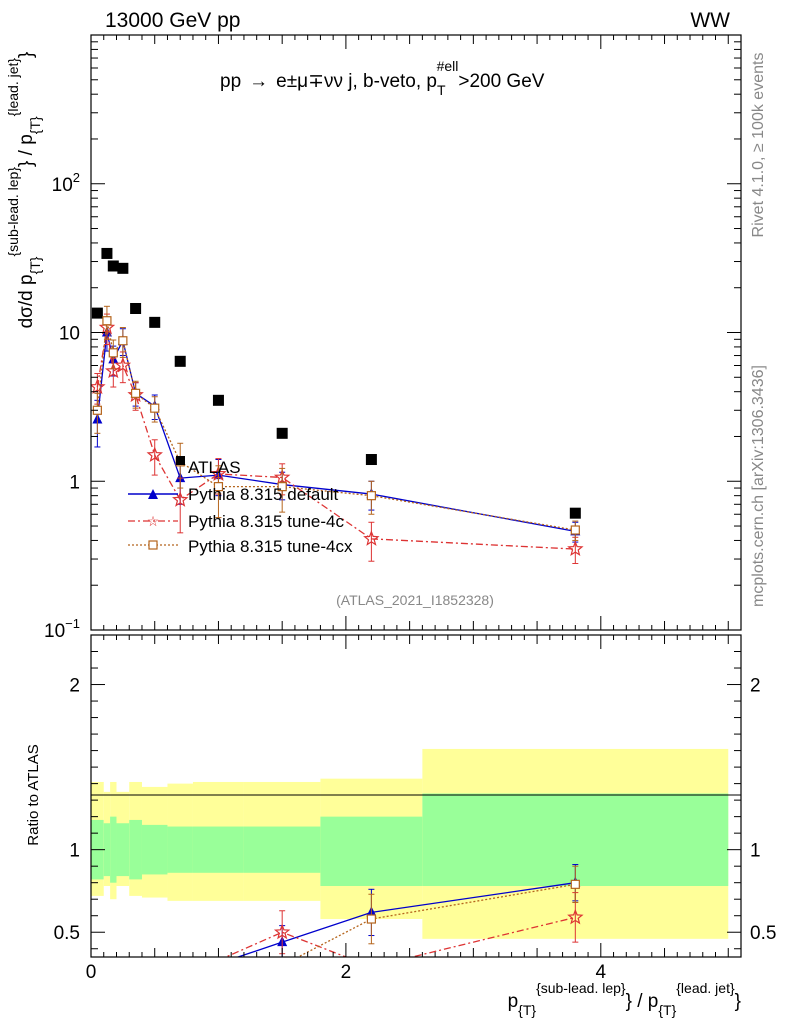 This screenshot has height=1024, width=786. I want to click on main-y-tick-label: 10², so click(66, 183).